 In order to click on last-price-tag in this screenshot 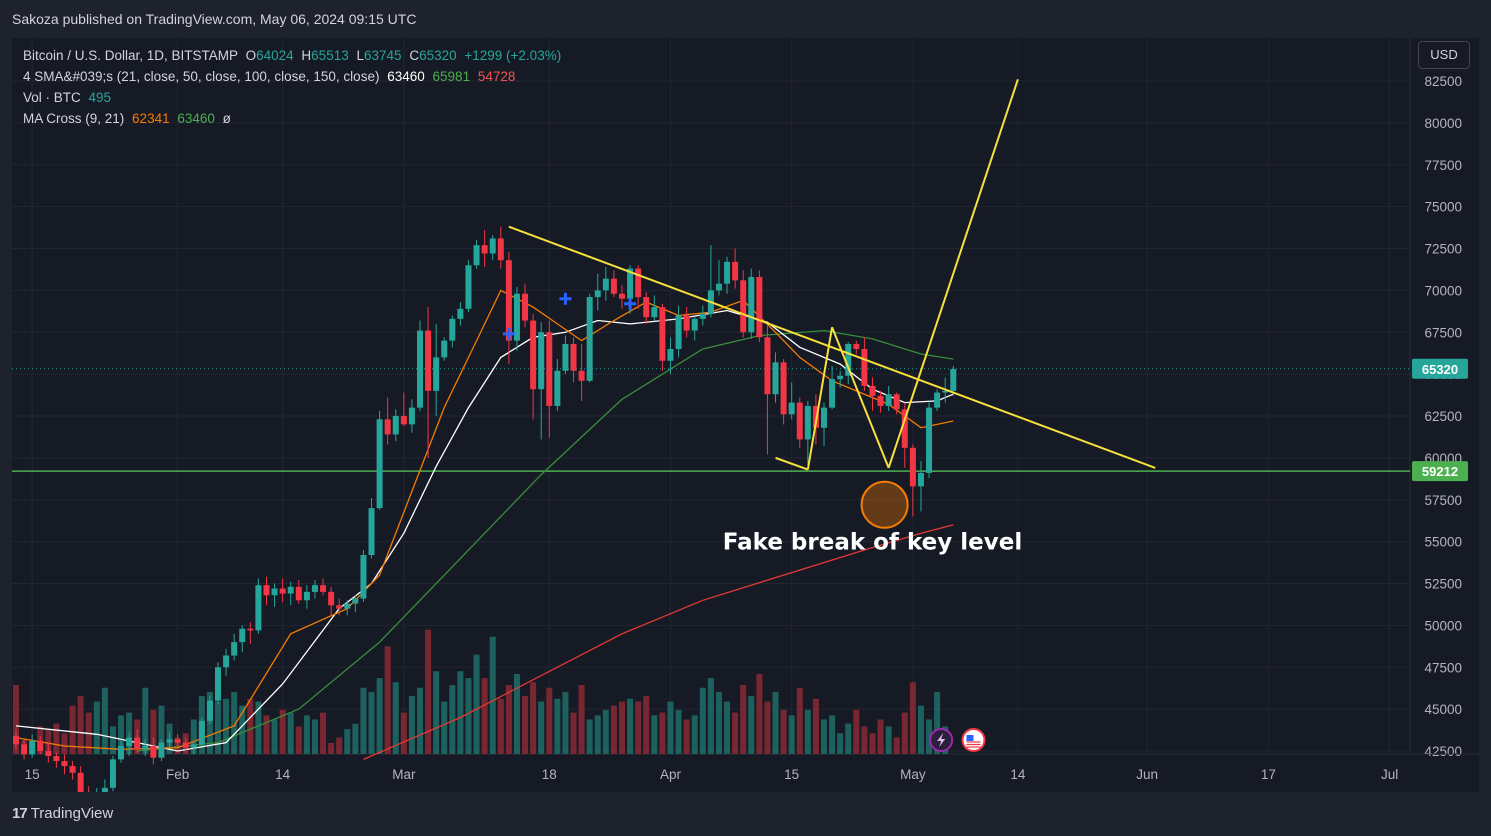, I will do `click(1440, 368)`.